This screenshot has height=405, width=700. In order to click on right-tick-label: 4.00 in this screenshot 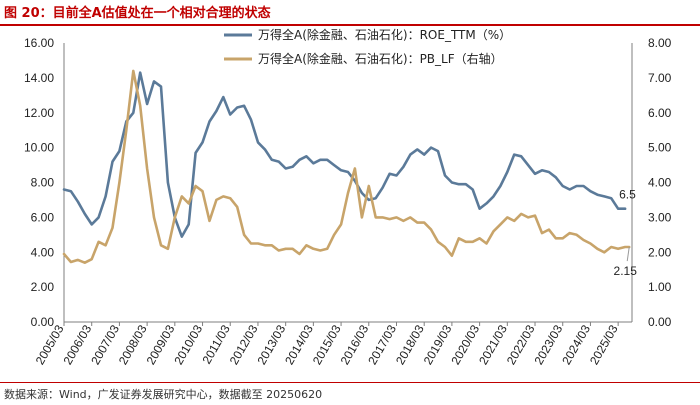, I will do `click(660, 183)`.